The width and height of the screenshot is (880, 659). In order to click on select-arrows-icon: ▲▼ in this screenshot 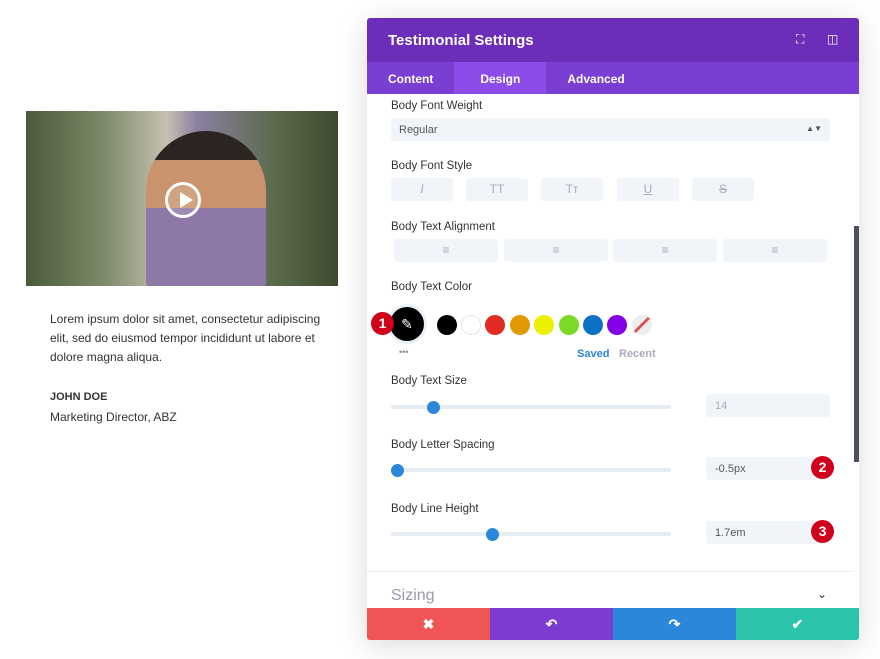, I will do `click(814, 128)`.